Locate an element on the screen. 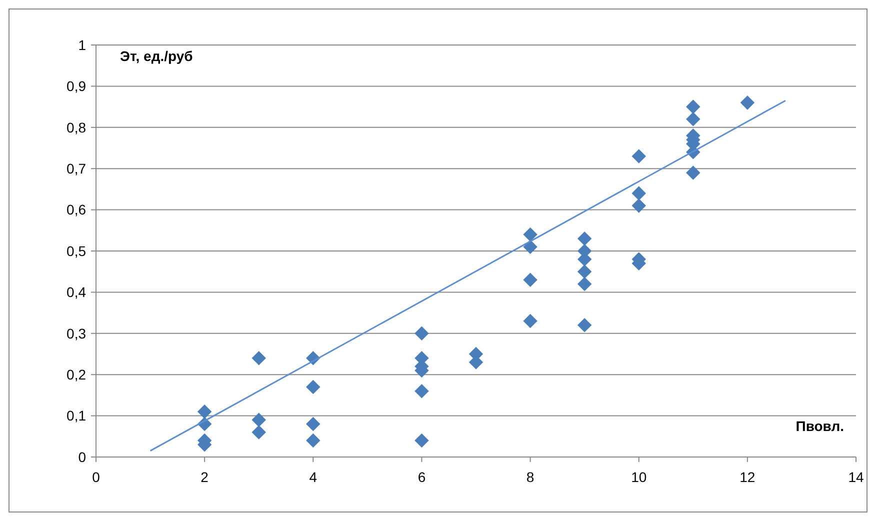 This screenshot has height=521, width=875. y-tick-label: 0 is located at coordinates (82, 456).